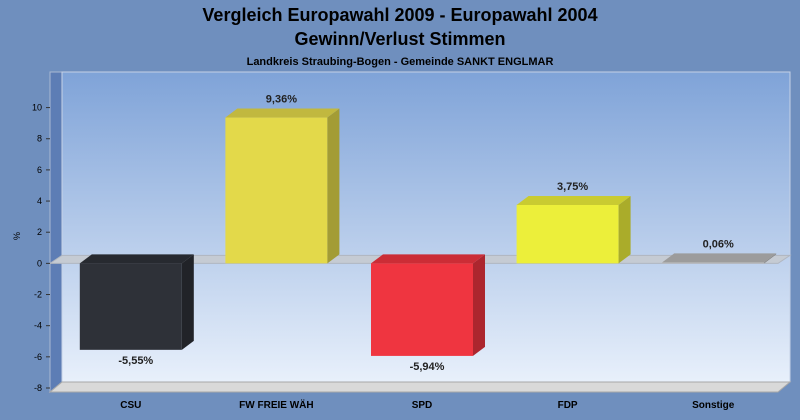 This screenshot has width=800, height=420. I want to click on category-label: SPD, so click(422, 405).